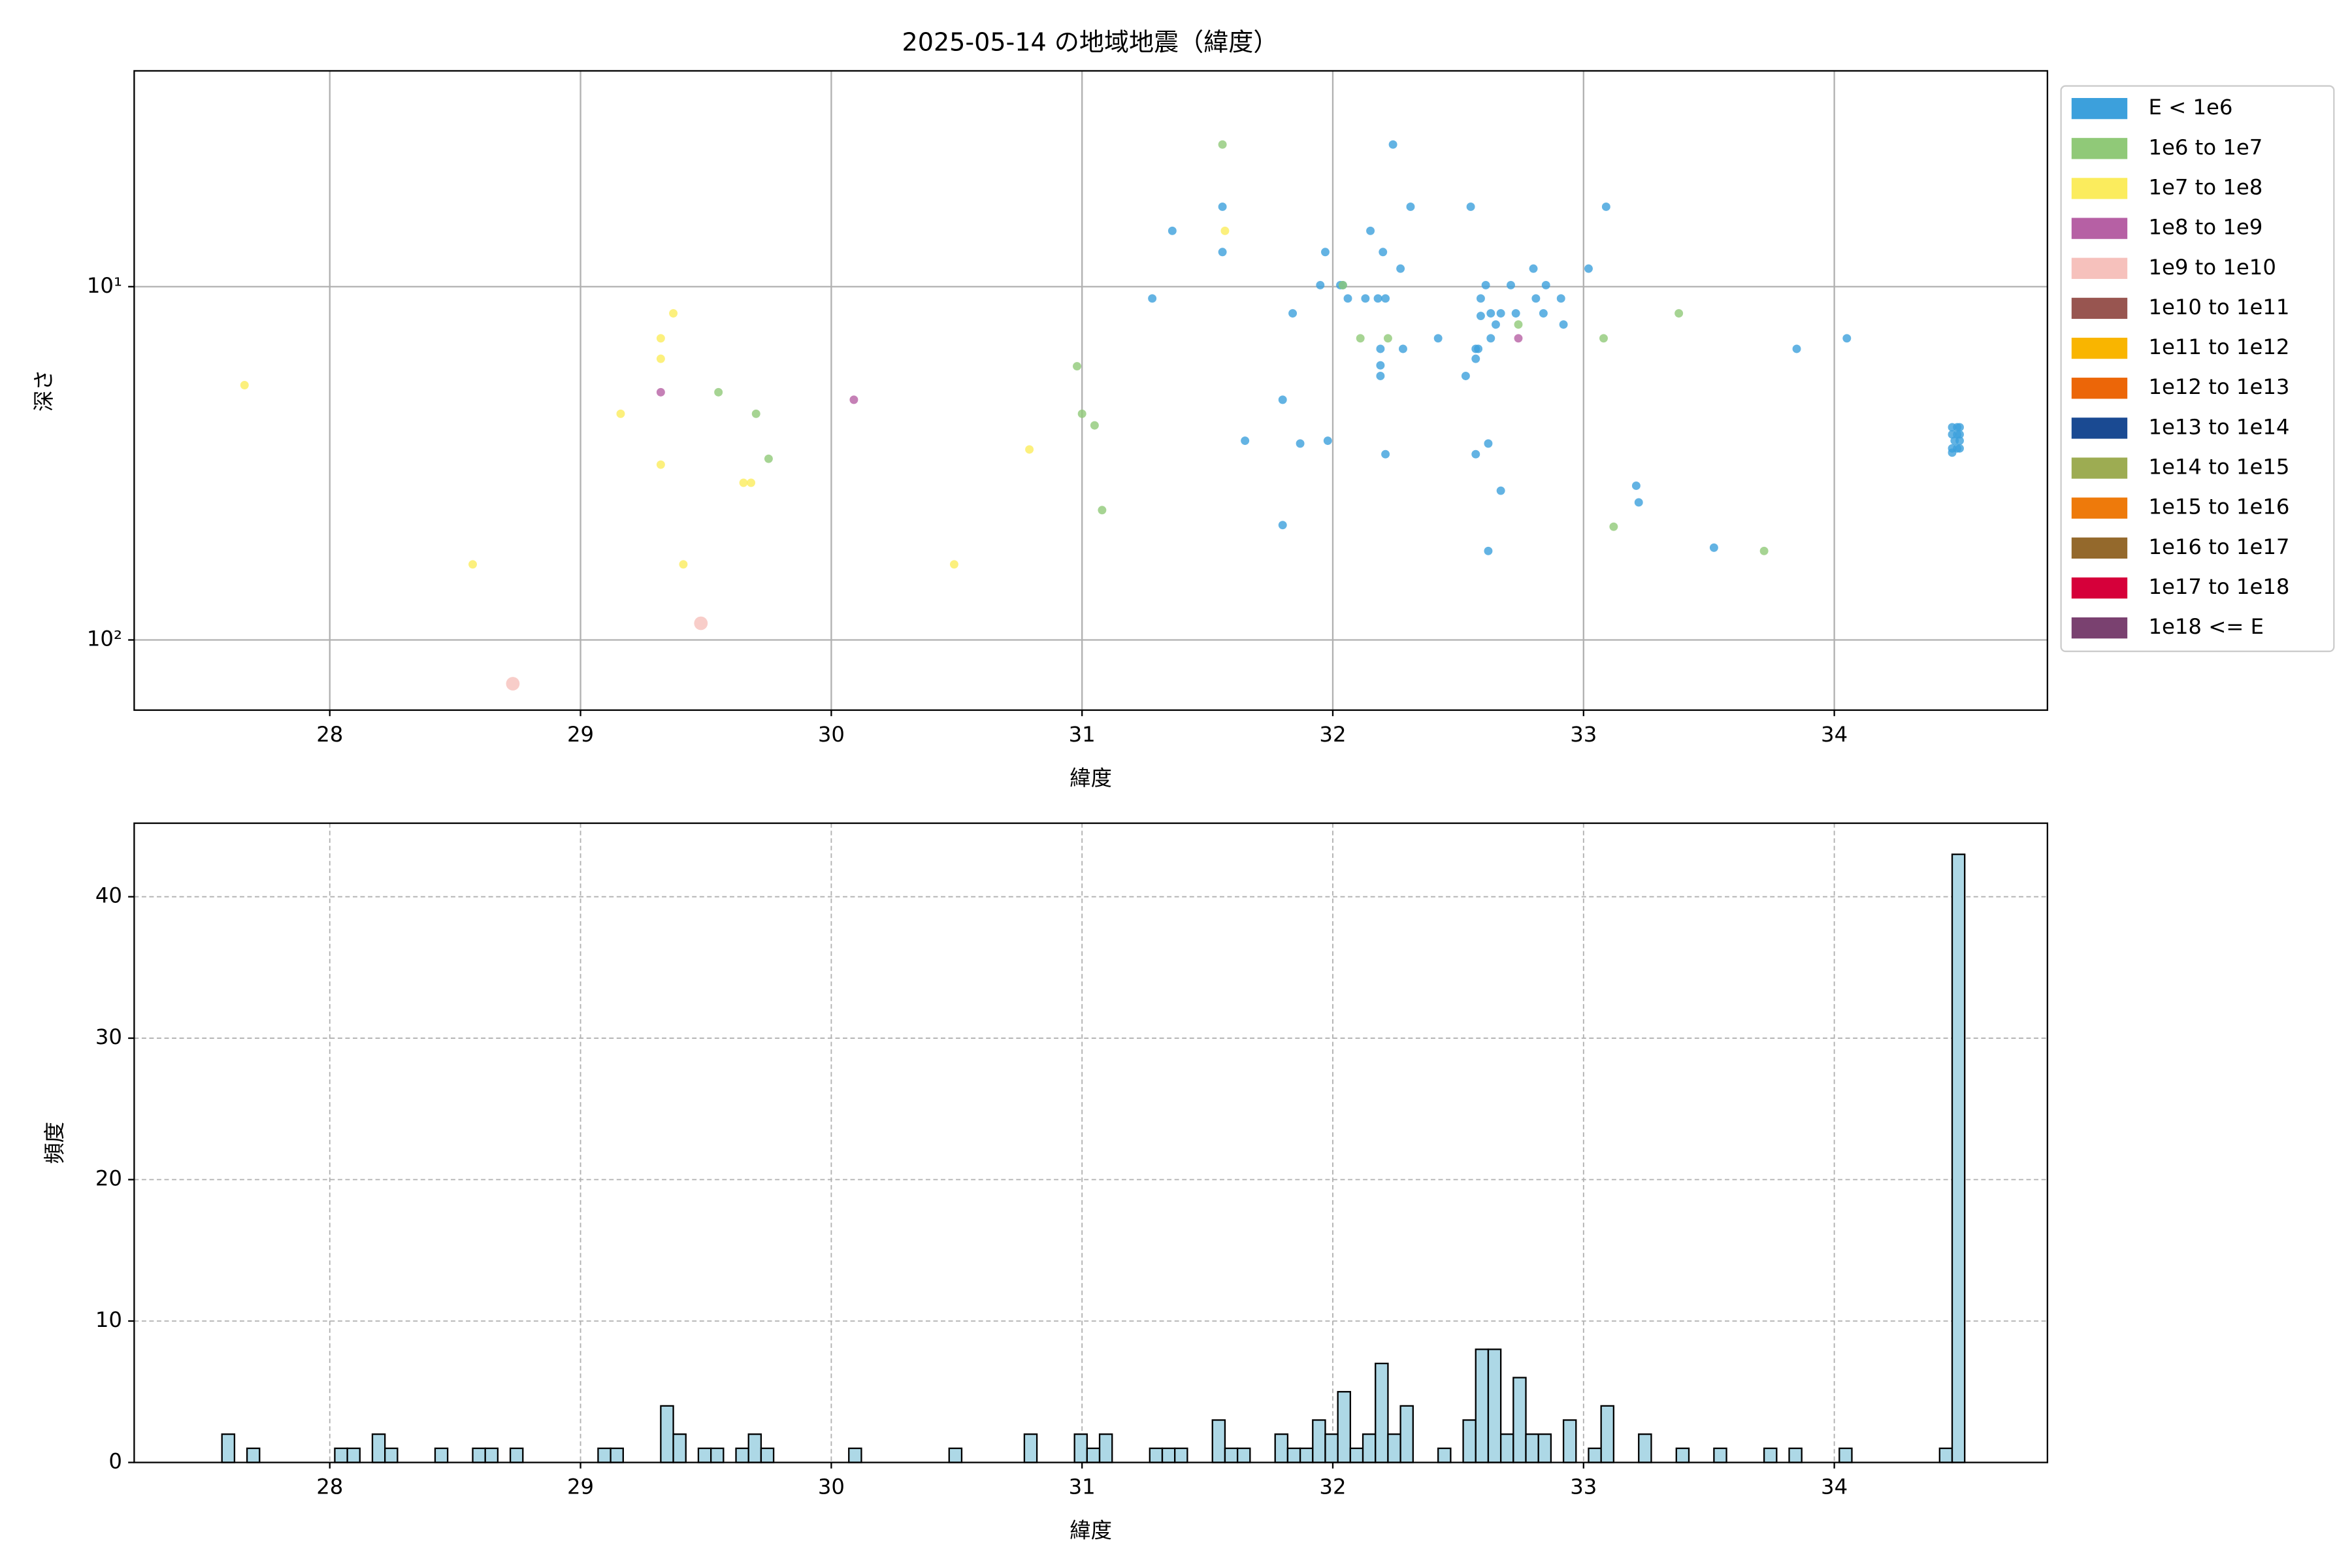 Image resolution: width=2352 pixels, height=1568 pixels. What do you see at coordinates (2206, 626) in the screenshot?
I see `legend-label: 1e18 <= E` at bounding box center [2206, 626].